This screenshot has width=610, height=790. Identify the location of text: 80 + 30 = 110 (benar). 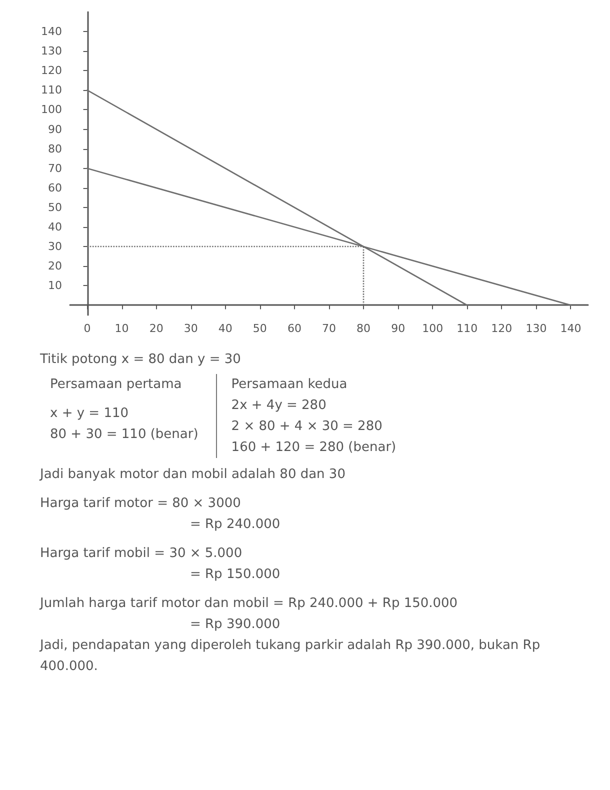
(124, 435).